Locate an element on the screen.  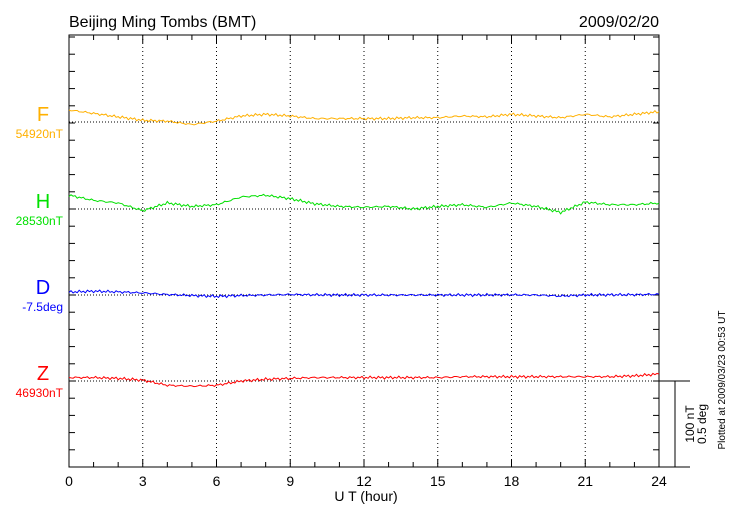
chart-date: 2009/02/20 is located at coordinates (619, 22).